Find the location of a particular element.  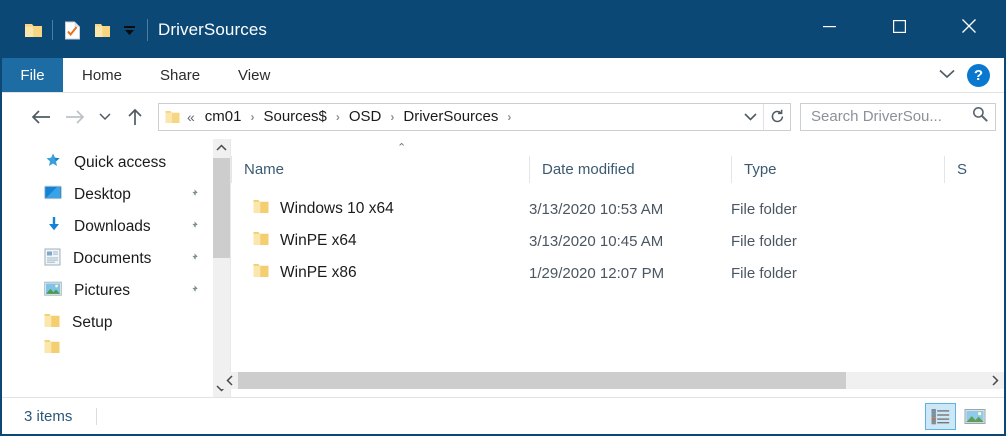

sidebar-item-pictures: Pictures is located at coordinates (107, 291).